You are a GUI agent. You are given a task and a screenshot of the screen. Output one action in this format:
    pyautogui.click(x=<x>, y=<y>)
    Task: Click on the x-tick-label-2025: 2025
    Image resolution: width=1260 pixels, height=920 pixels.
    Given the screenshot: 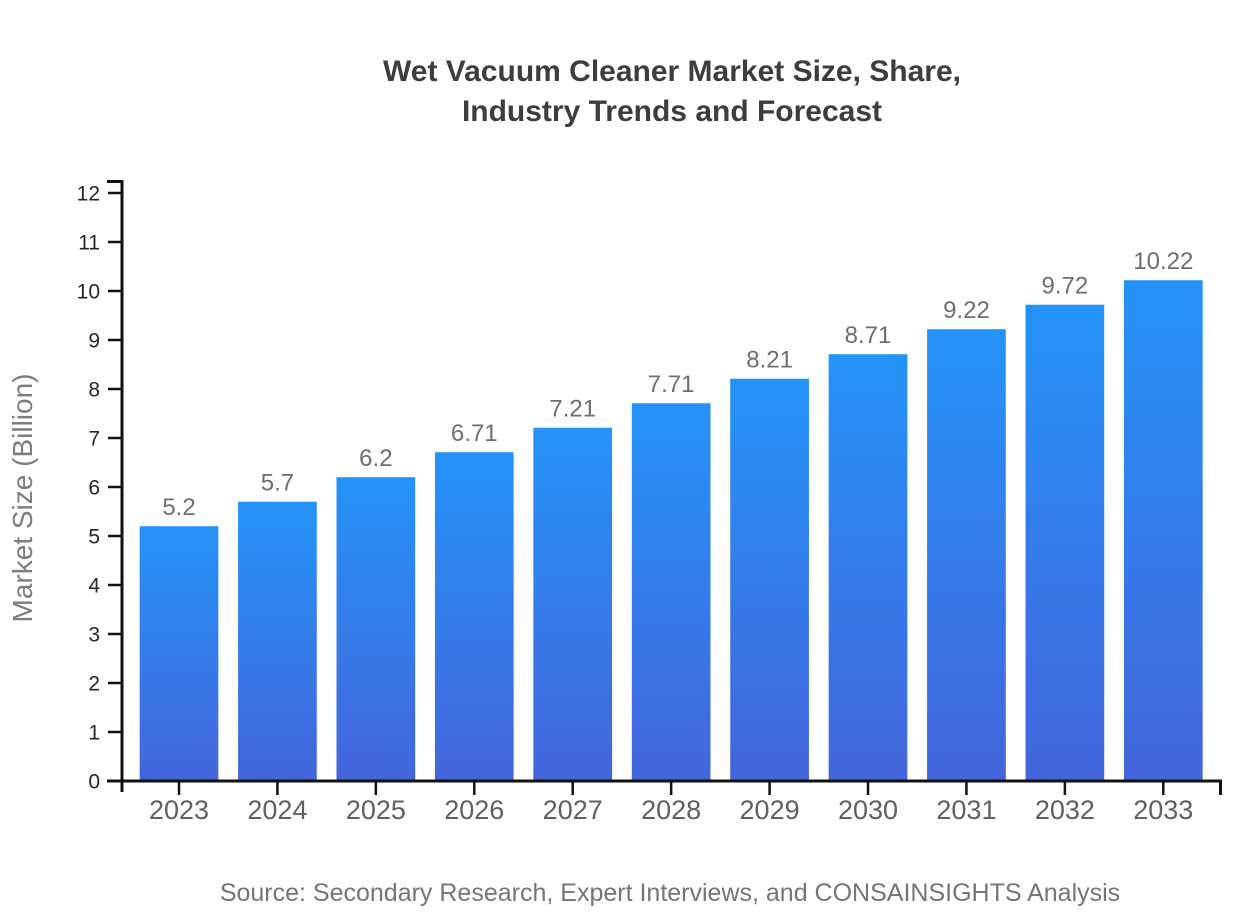 What is the action you would take?
    pyautogui.click(x=376, y=810)
    